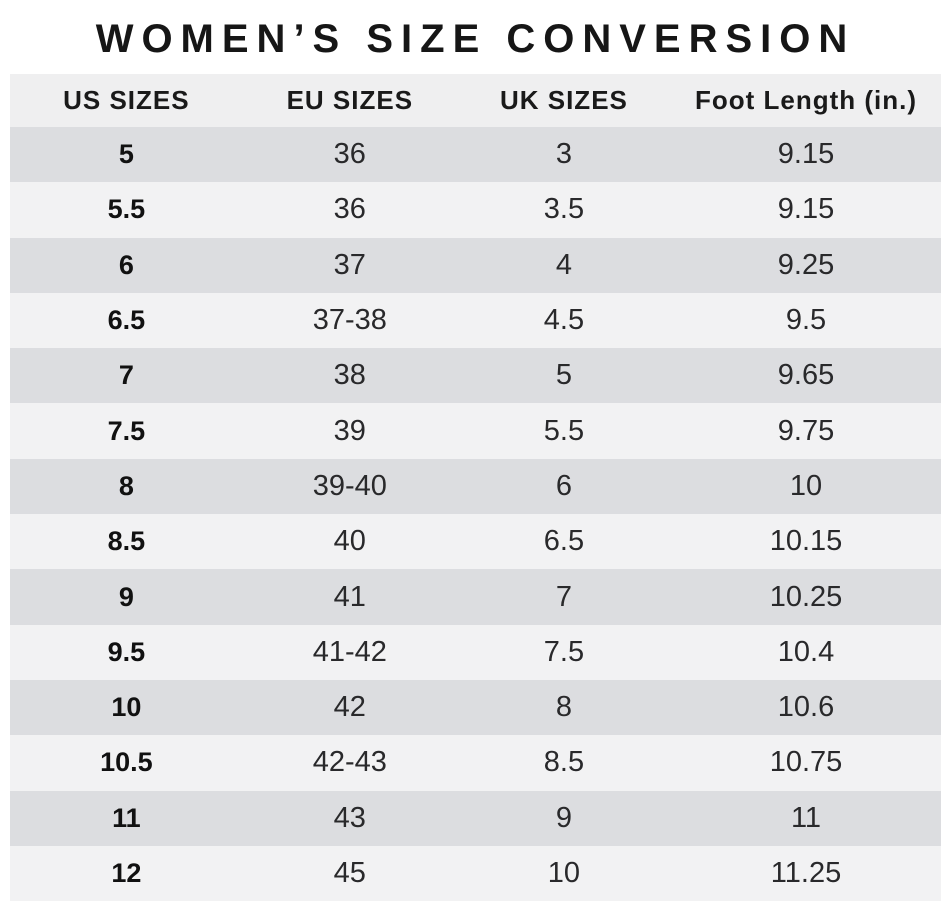  Describe the element at coordinates (806, 596) in the screenshot. I see `cell-foot-length: 10.25` at that location.